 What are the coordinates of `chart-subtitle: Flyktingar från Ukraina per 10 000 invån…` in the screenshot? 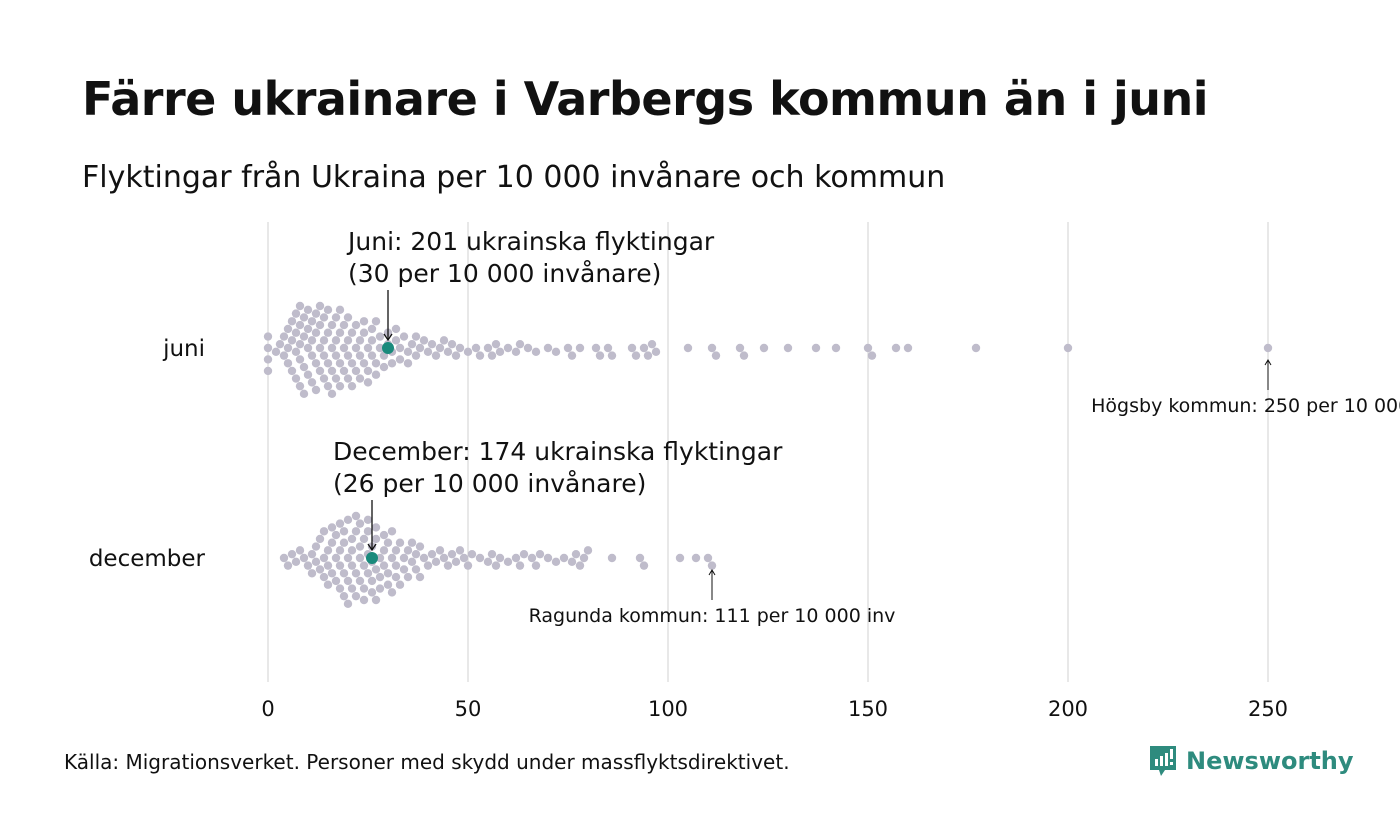 It's located at (514, 177).